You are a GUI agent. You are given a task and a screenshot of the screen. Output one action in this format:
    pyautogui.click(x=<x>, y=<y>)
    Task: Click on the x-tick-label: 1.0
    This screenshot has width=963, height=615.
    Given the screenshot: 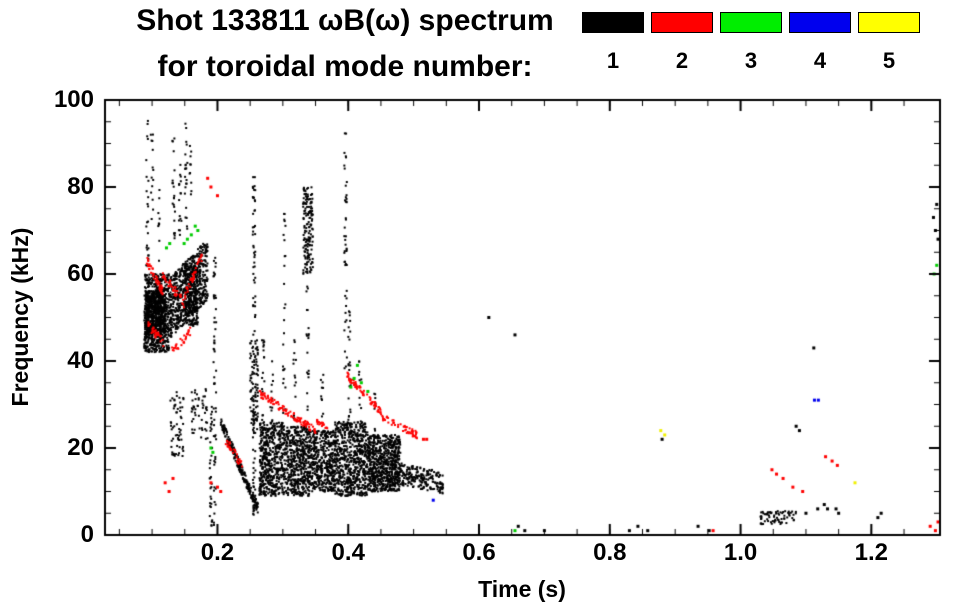 What is the action you would take?
    pyautogui.click(x=740, y=552)
    